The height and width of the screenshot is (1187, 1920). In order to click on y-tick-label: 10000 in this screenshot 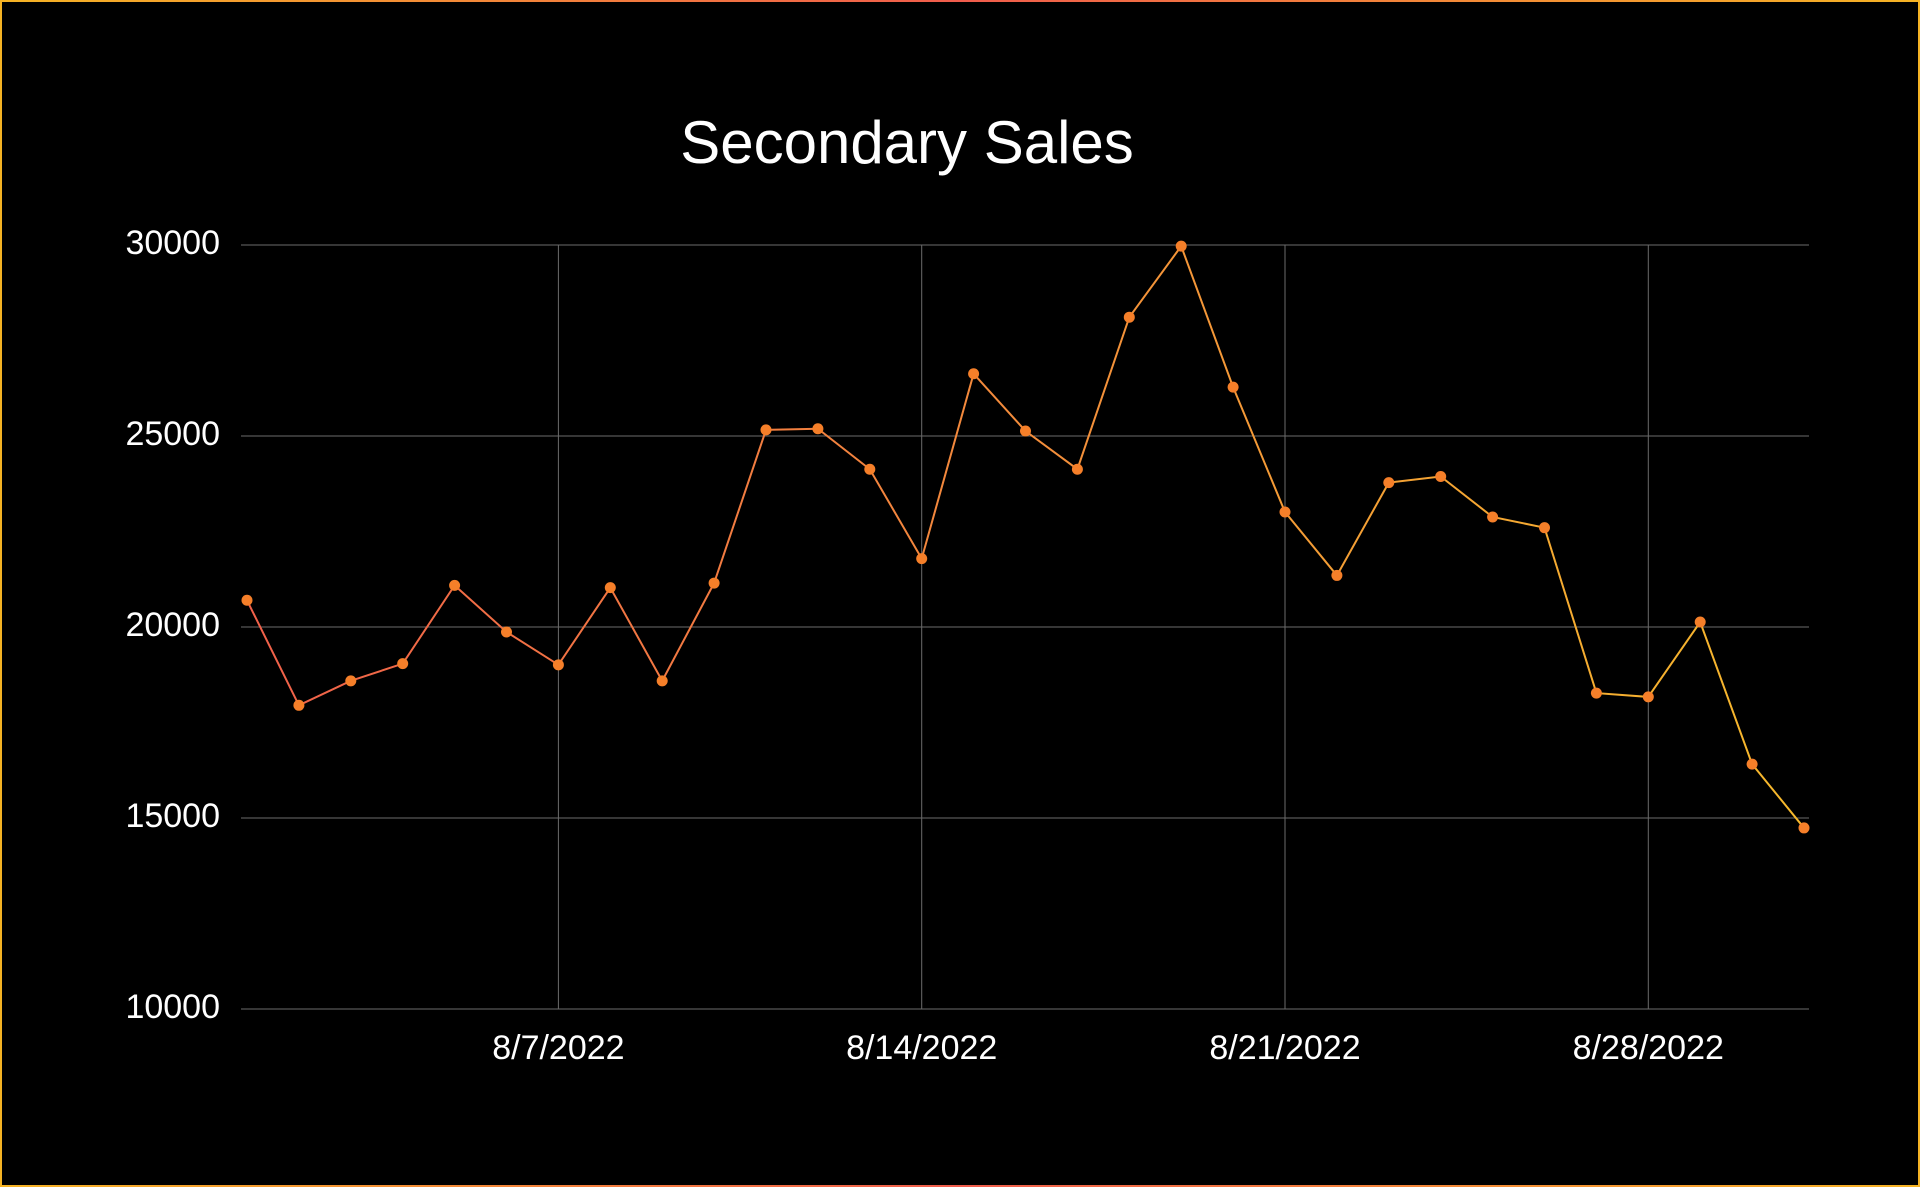, I will do `click(172, 1007)`.